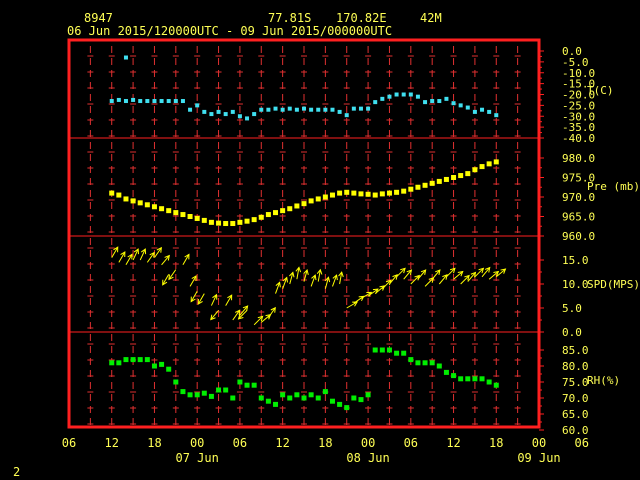 The height and width of the screenshot is (480, 640). What do you see at coordinates (575, 382) in the screenshot?
I see `y-tick-label: 75.0` at bounding box center [575, 382].